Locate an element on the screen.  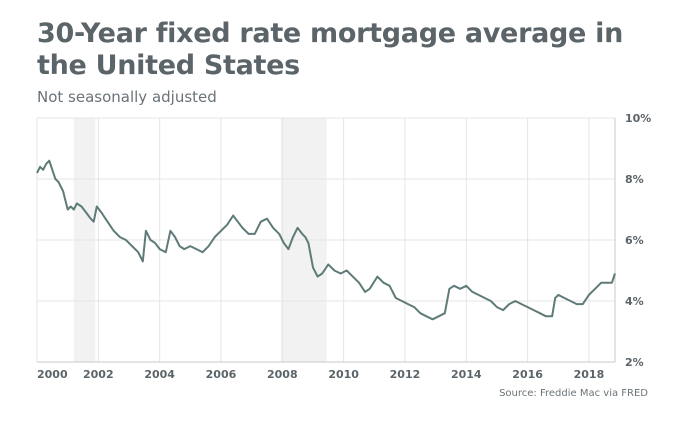
x-tick-label: 2014 is located at coordinates (466, 374).